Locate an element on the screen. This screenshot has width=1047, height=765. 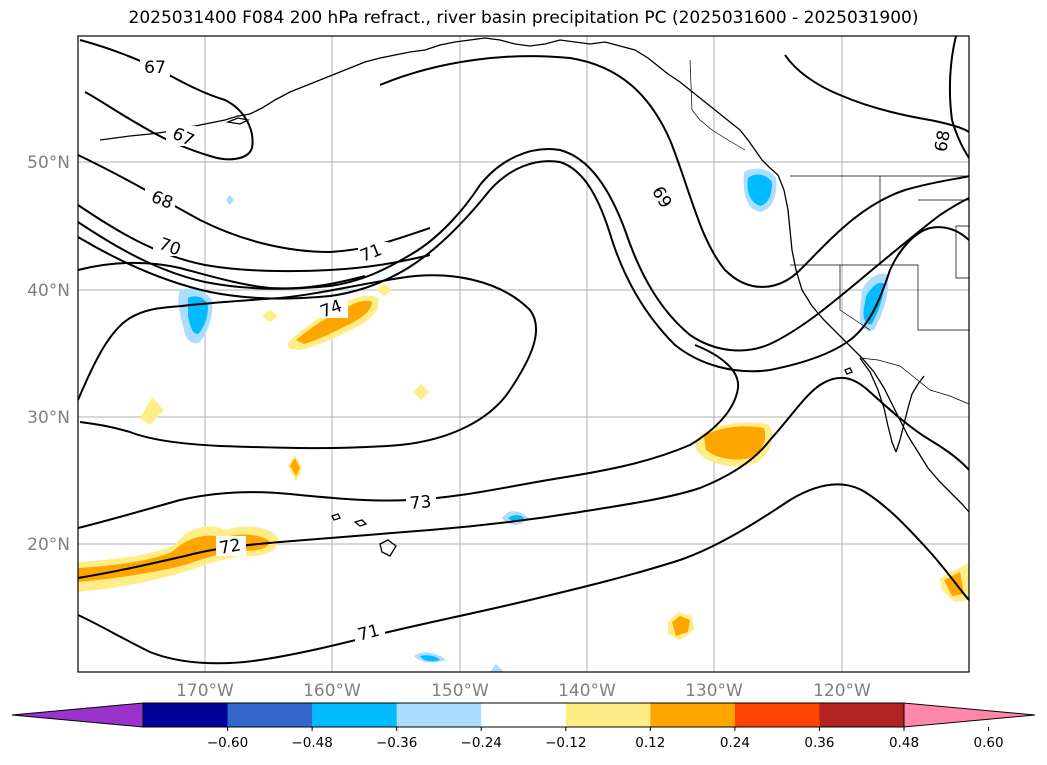
contour-label: 72 is located at coordinates (230, 546).